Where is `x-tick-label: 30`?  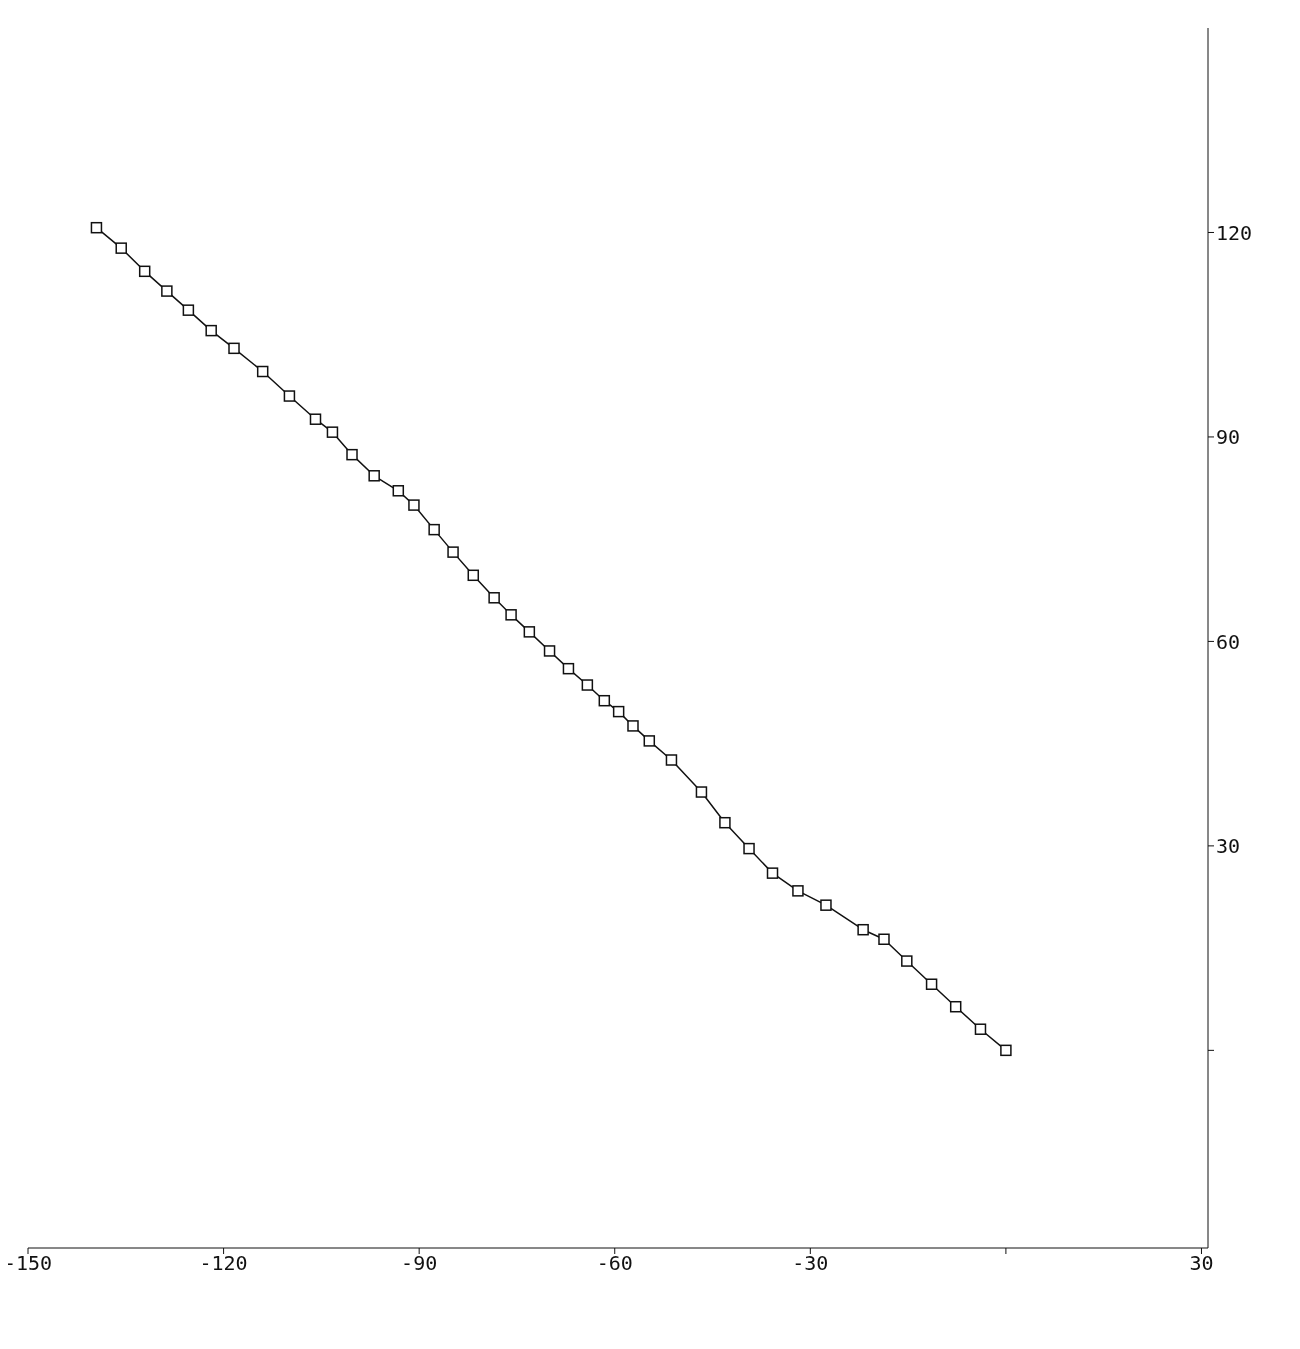
x-tick-label: 30 is located at coordinates (1201, 1263).